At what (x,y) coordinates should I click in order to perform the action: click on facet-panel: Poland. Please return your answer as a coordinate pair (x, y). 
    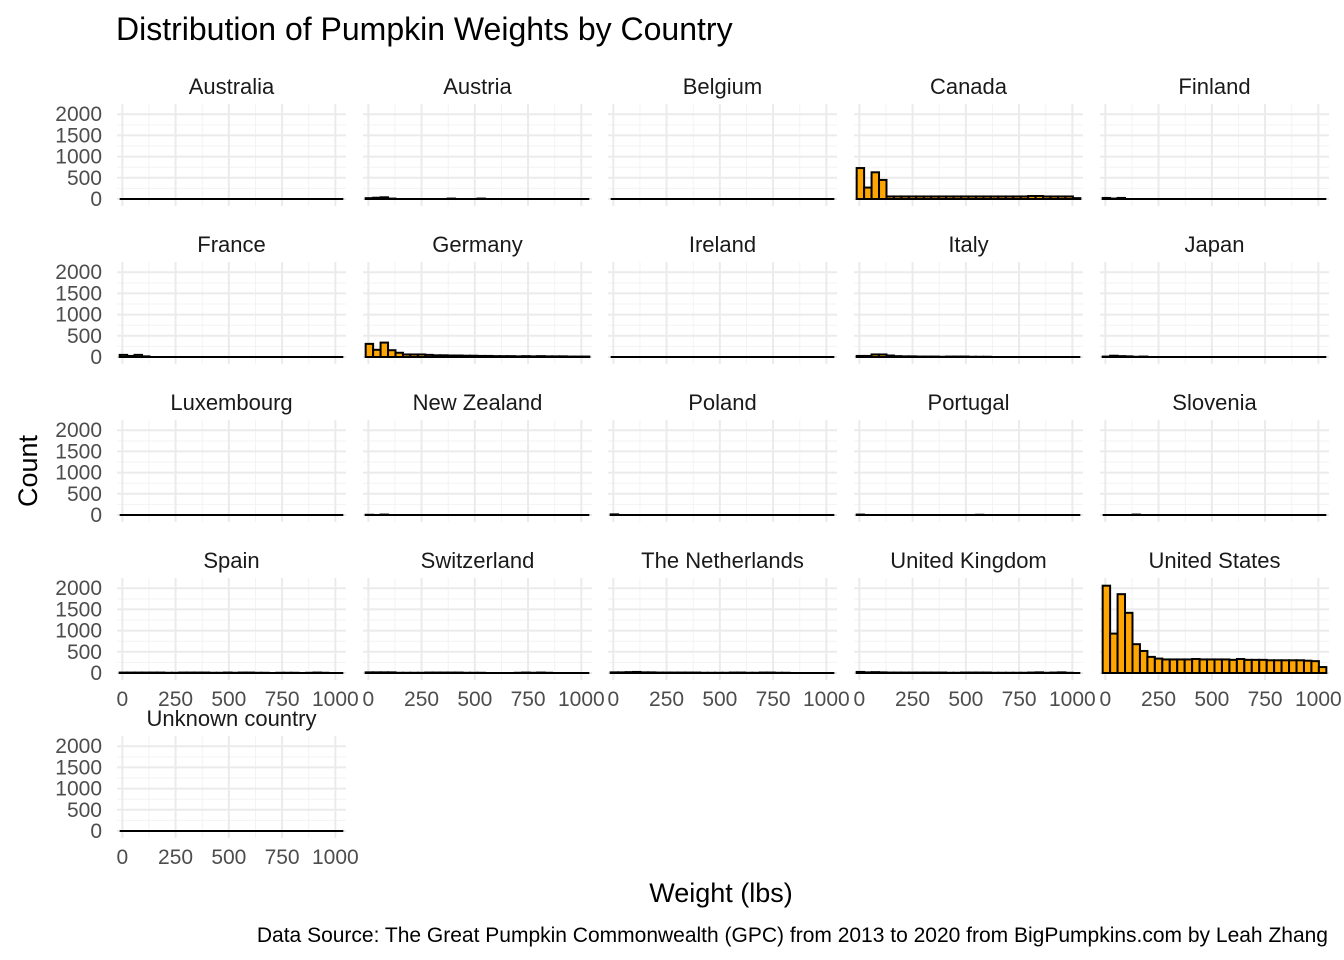
    Looking at the image, I should click on (722, 456).